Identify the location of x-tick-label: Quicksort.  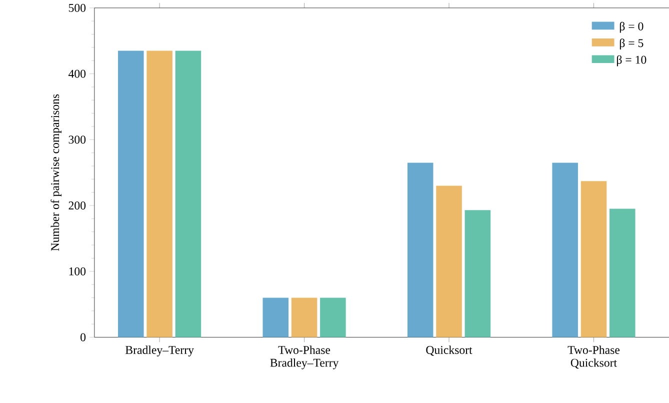
(449, 351).